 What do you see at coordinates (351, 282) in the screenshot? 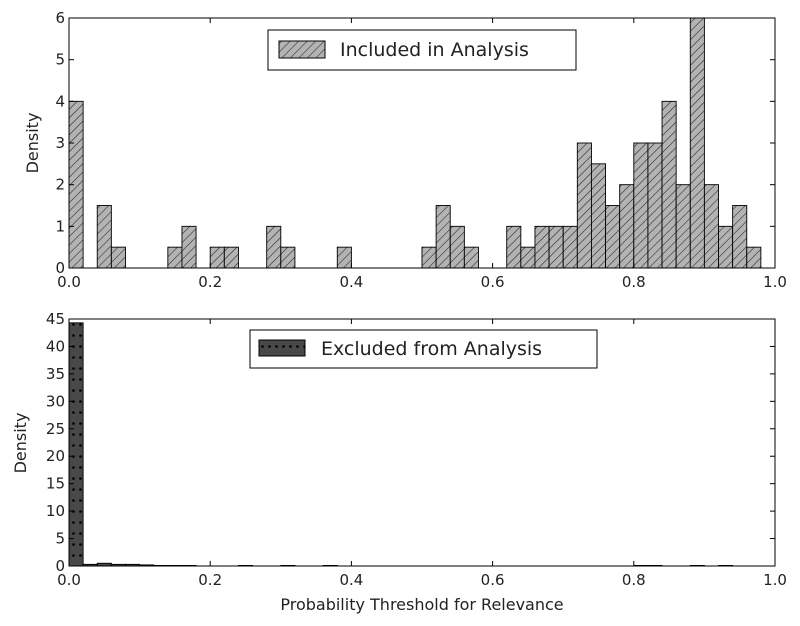
I see `top-x-tick-label: 0.4` at bounding box center [351, 282].